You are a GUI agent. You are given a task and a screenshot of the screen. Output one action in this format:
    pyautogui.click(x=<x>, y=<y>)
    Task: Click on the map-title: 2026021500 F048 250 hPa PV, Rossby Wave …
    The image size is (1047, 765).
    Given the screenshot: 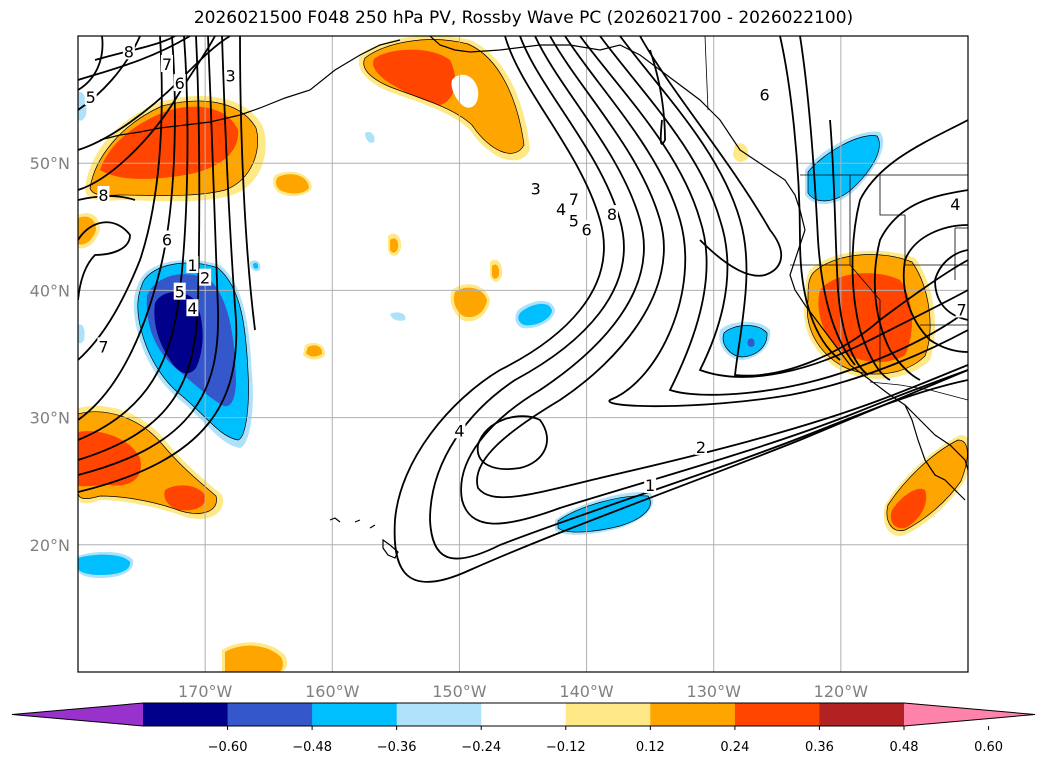 What is the action you would take?
    pyautogui.click(x=523, y=18)
    